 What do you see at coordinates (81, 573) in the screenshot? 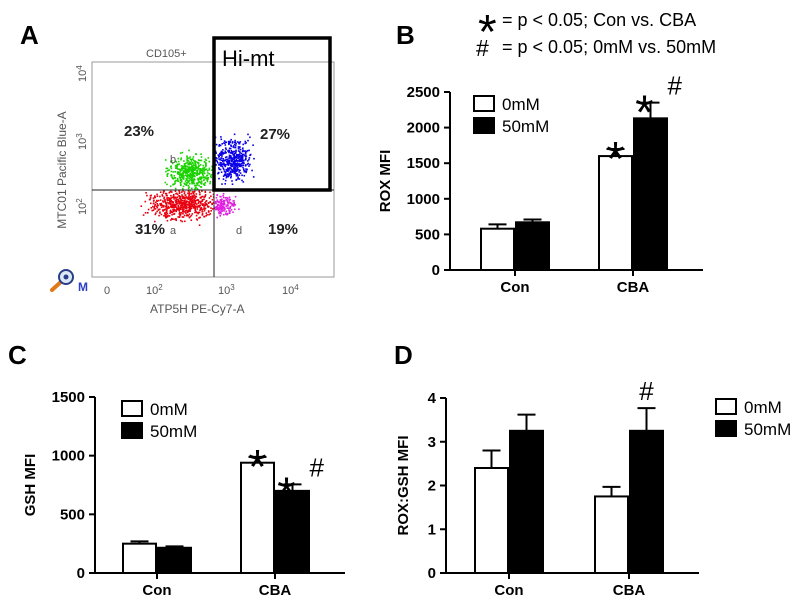
I see `y-tick-label: 0` at bounding box center [81, 573].